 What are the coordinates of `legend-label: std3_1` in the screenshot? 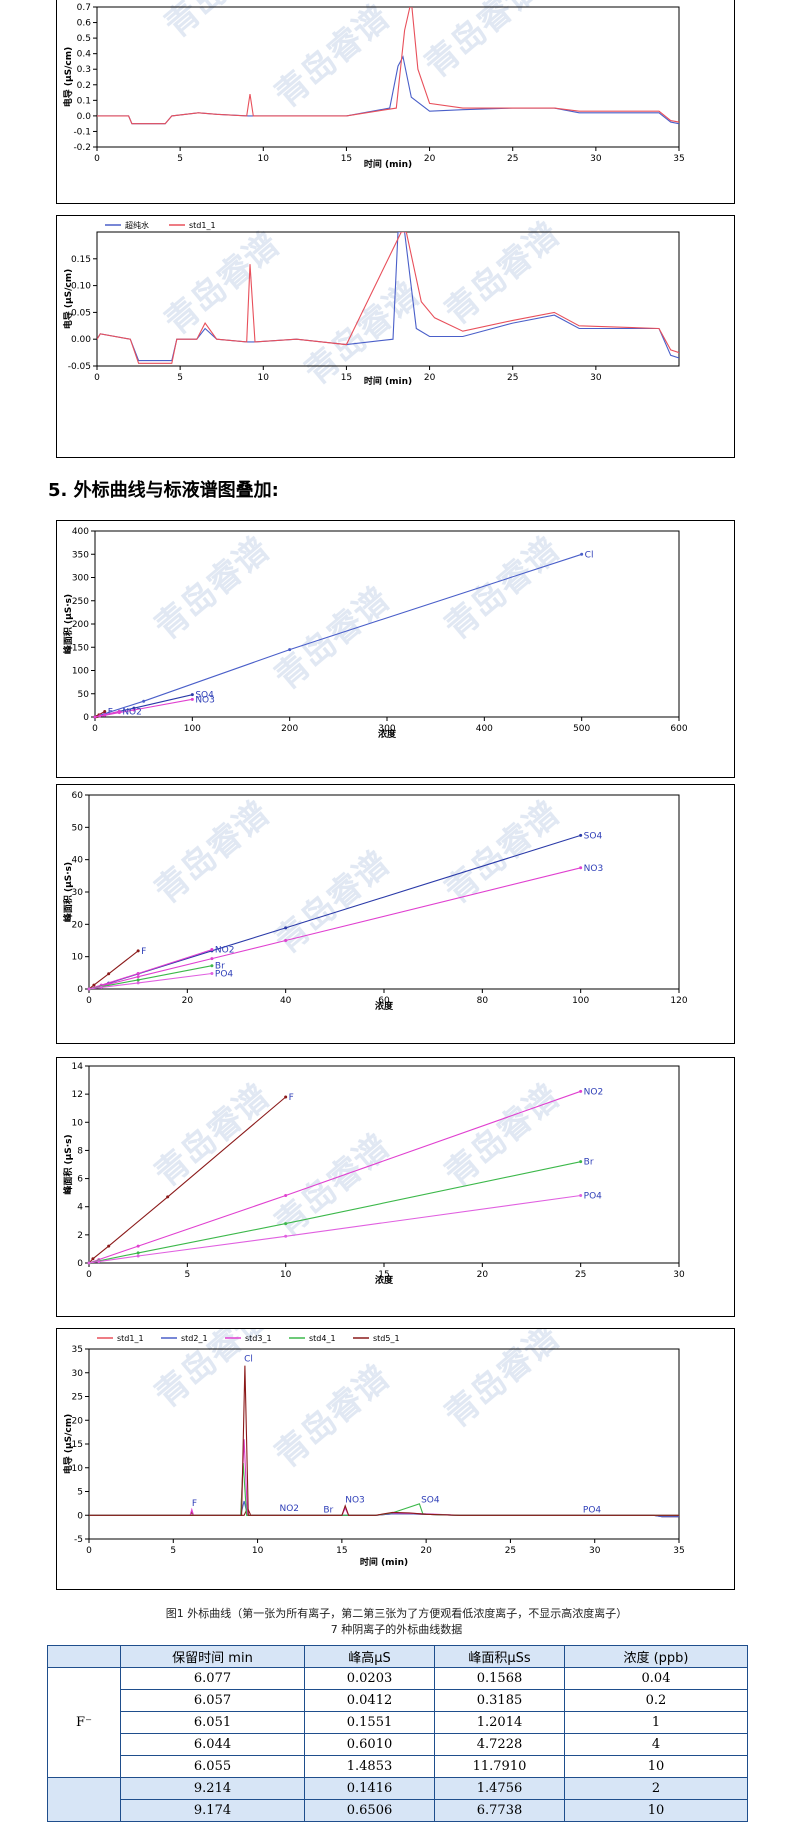 It's located at (258, 1338).